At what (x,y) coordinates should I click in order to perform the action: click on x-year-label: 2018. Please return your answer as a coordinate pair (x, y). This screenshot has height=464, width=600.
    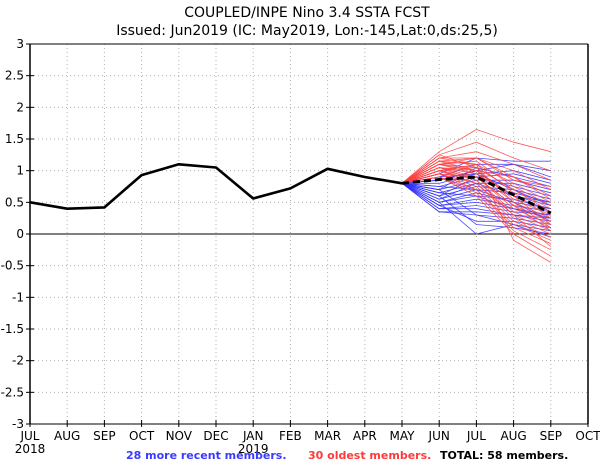
    Looking at the image, I should click on (30, 449).